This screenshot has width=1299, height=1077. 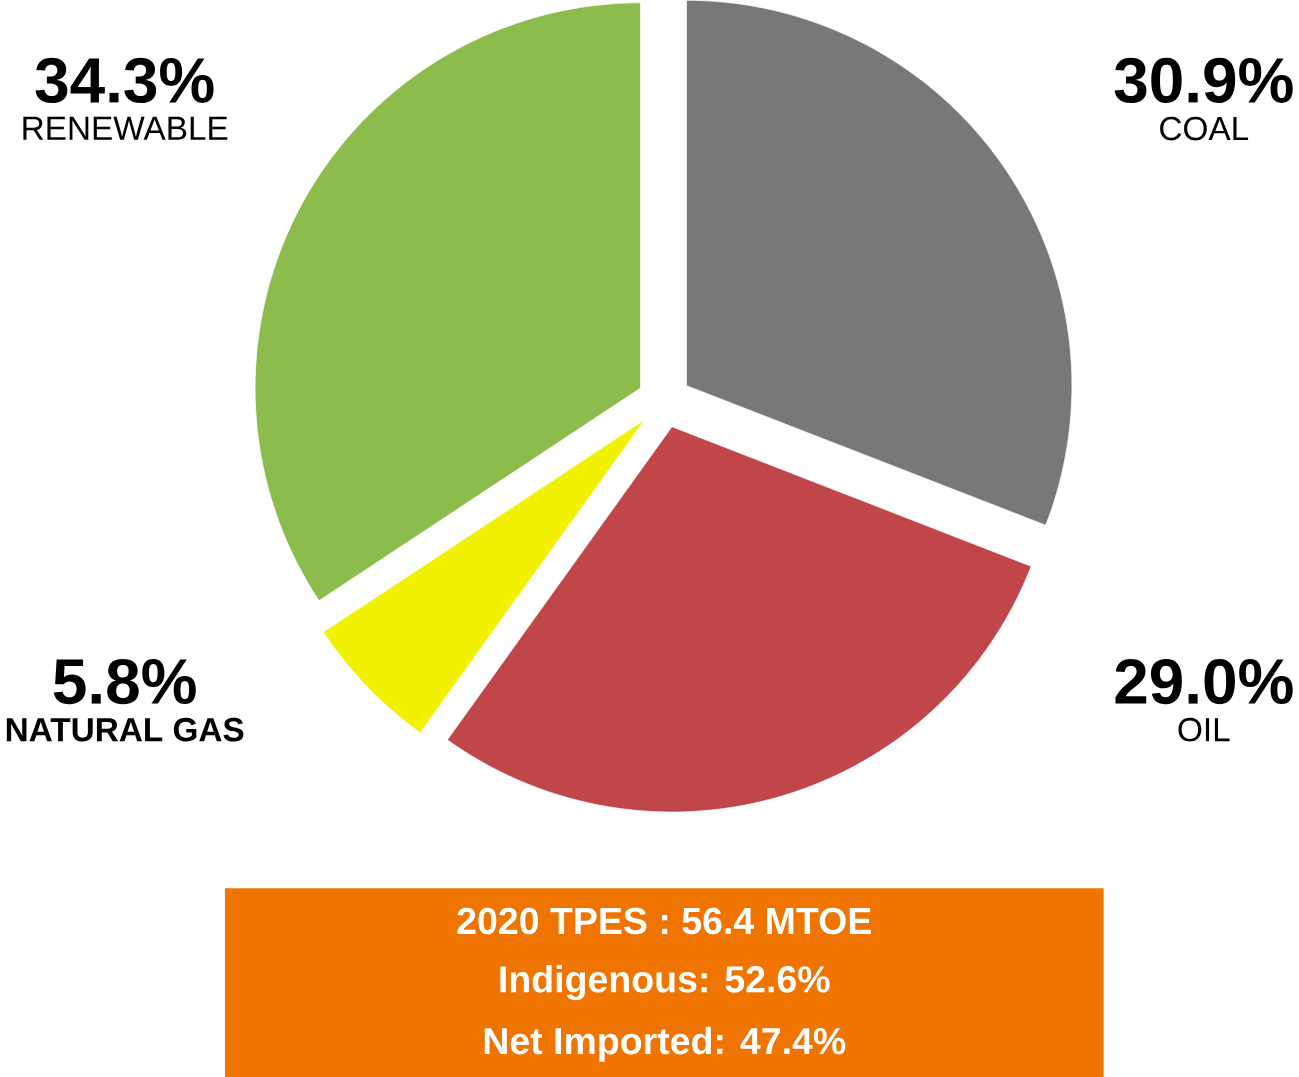 I want to click on data-label: 29.0%, so click(x=1204, y=681).